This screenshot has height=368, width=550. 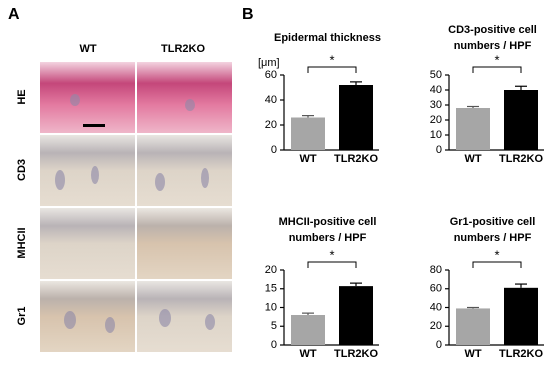 What do you see at coordinates (274, 326) in the screenshot?
I see `y-tick-label: 5` at bounding box center [274, 326].